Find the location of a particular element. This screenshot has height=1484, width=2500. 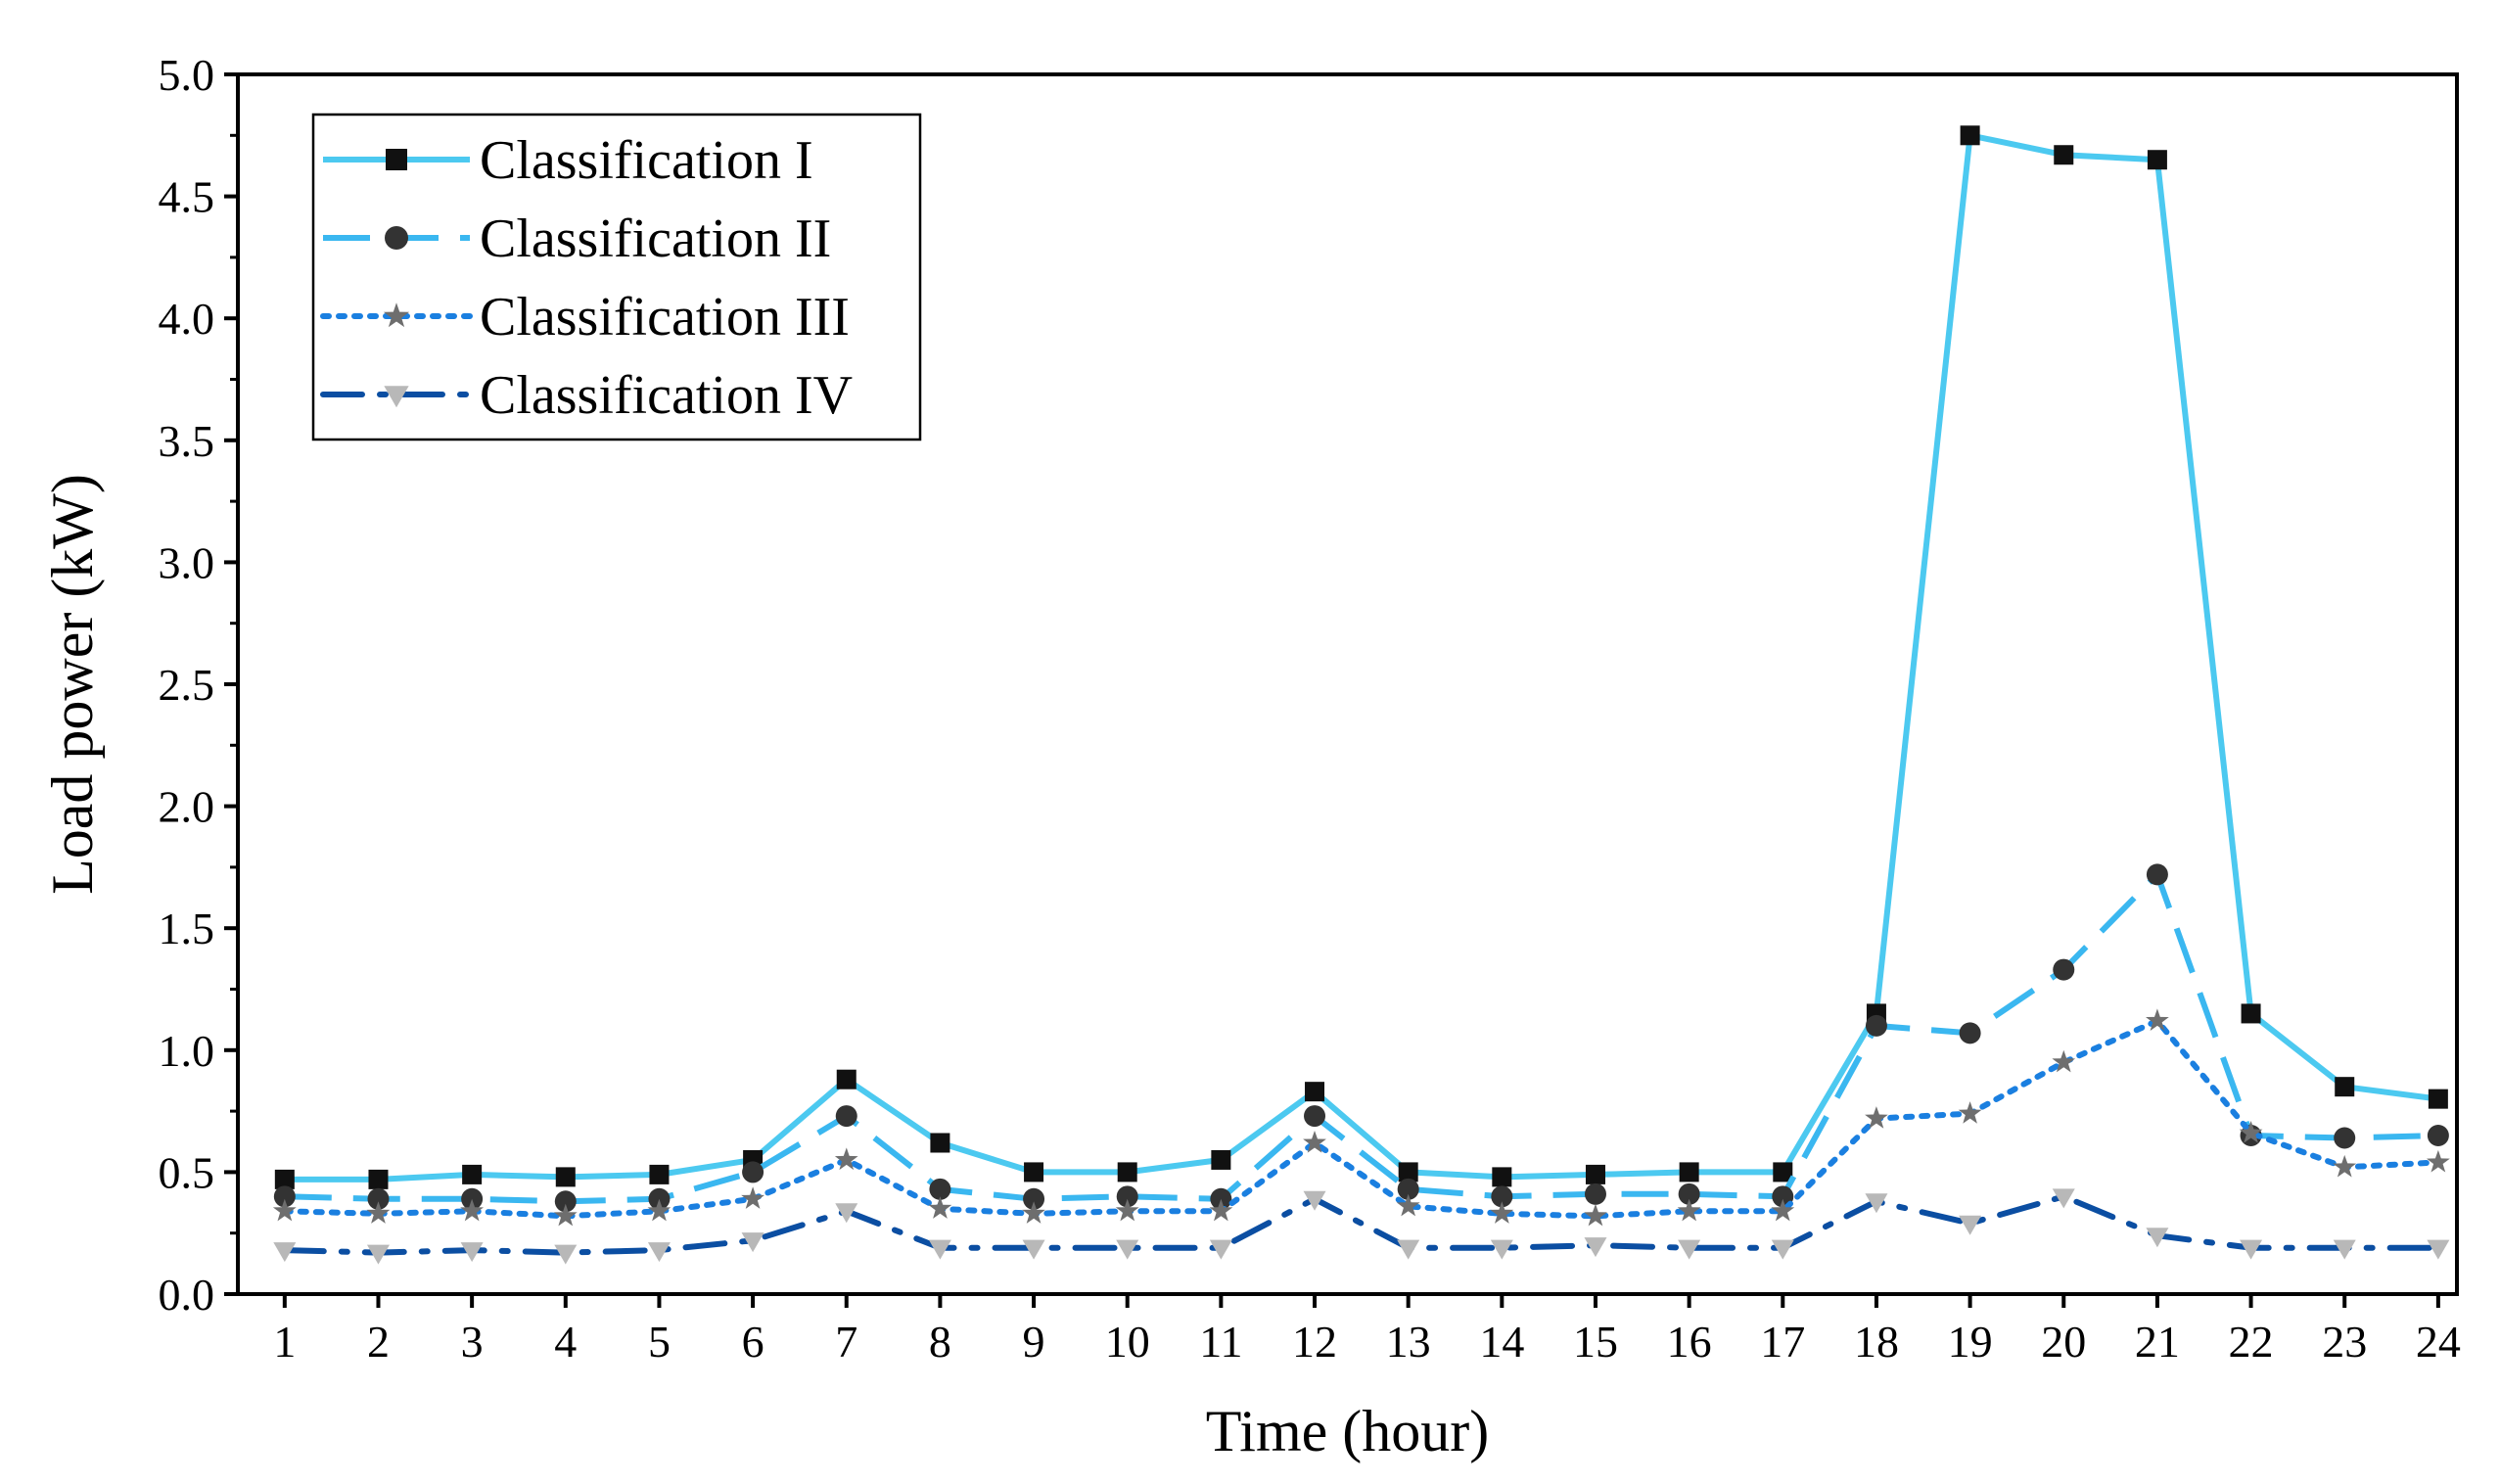

series-line is located at coordinates (1361, 1224).